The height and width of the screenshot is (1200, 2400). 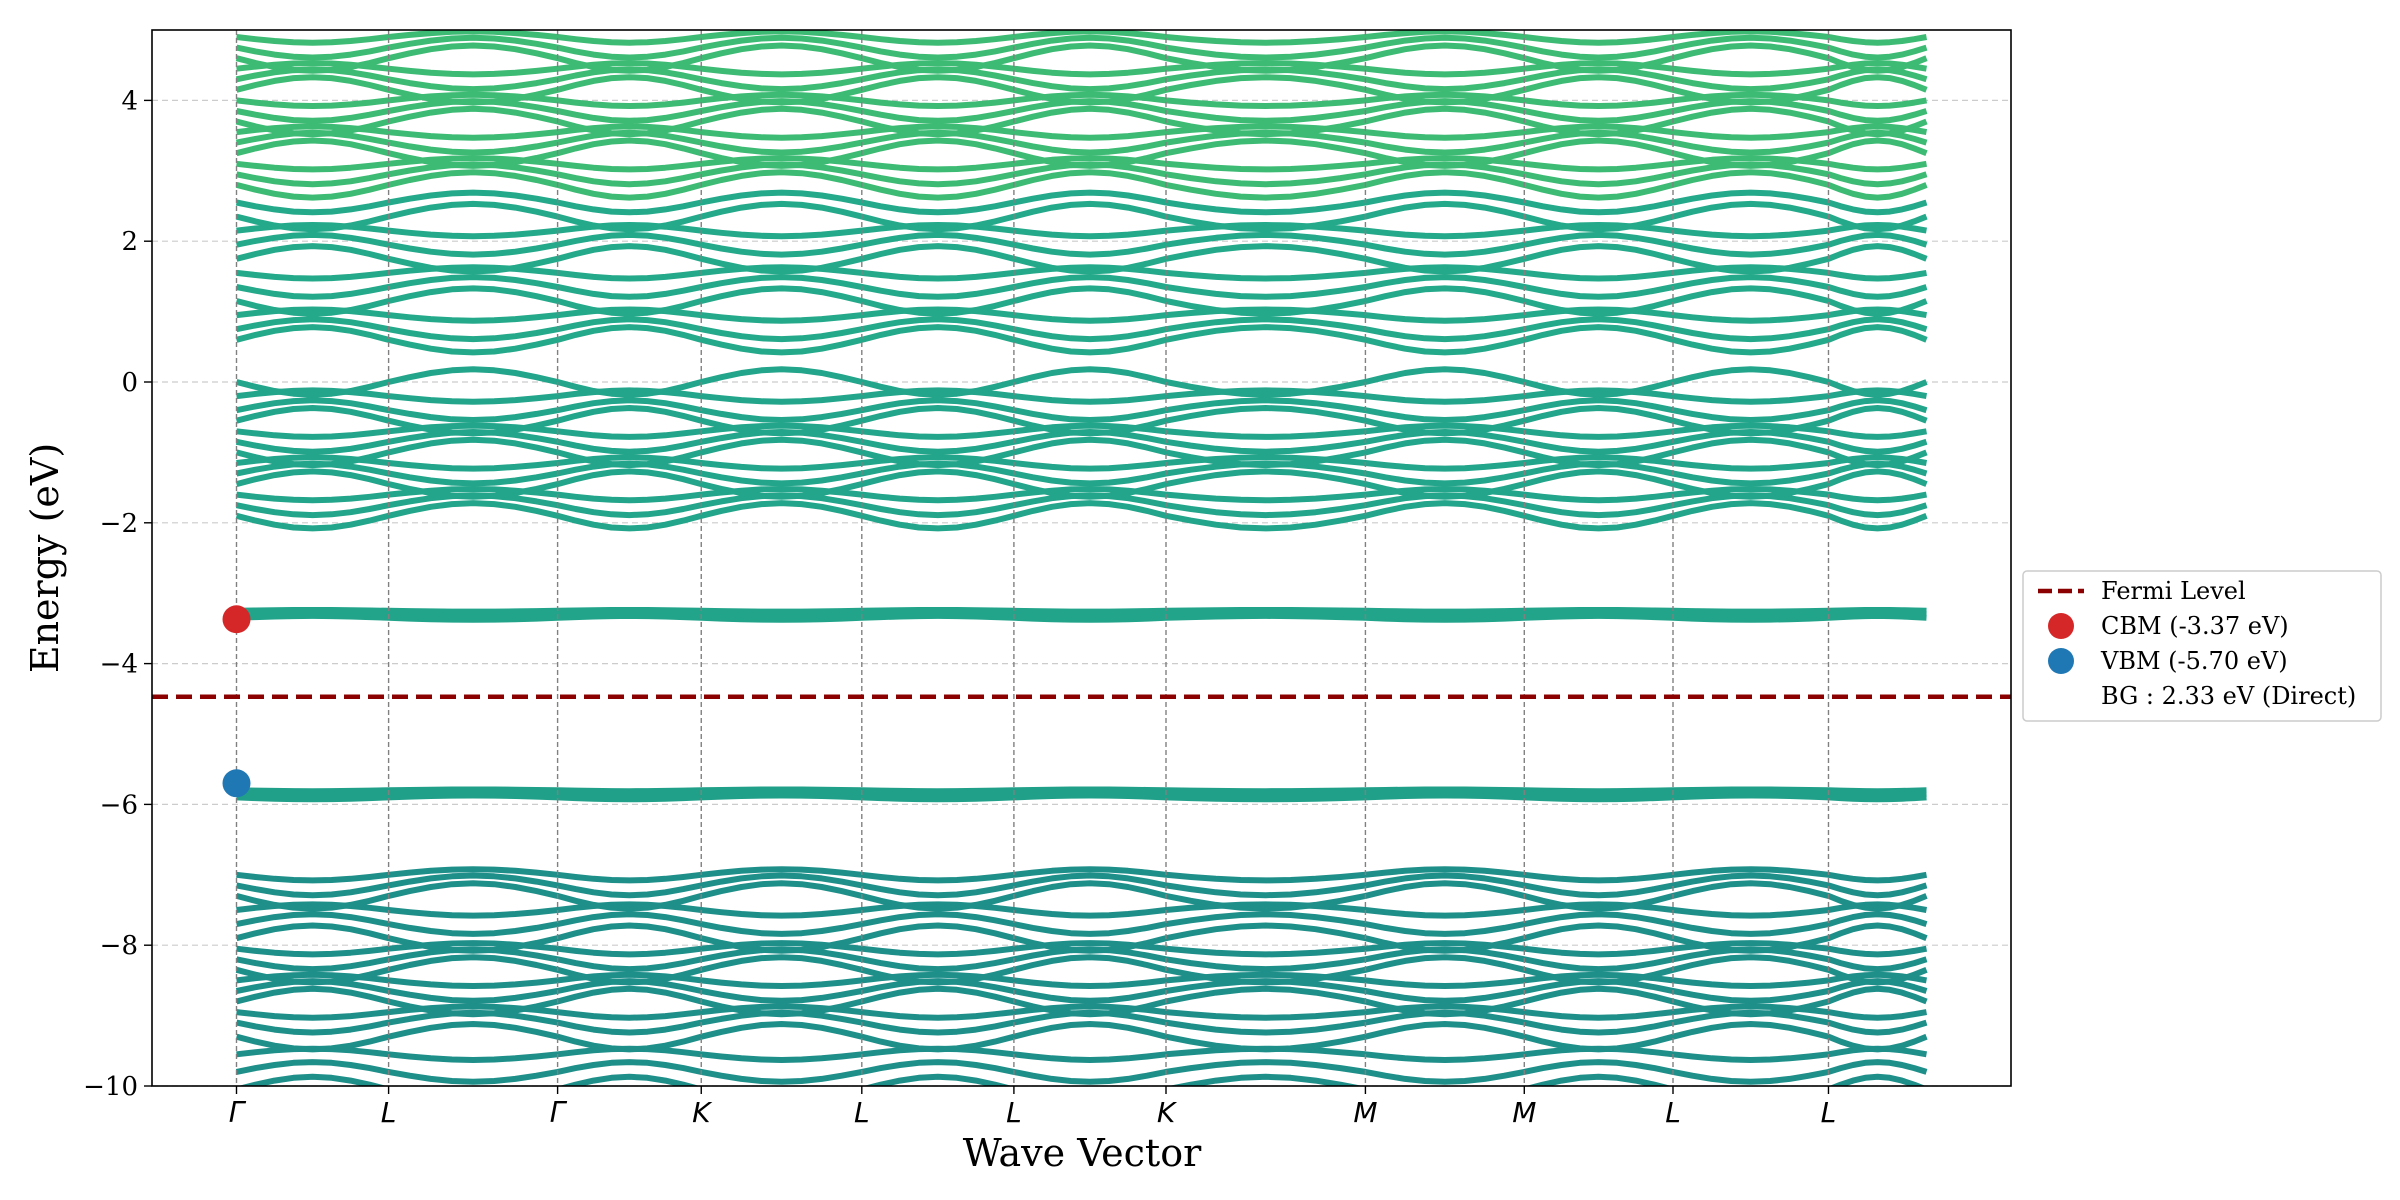 What do you see at coordinates (129, 383) in the screenshot?
I see `y-tick-label: 0` at bounding box center [129, 383].